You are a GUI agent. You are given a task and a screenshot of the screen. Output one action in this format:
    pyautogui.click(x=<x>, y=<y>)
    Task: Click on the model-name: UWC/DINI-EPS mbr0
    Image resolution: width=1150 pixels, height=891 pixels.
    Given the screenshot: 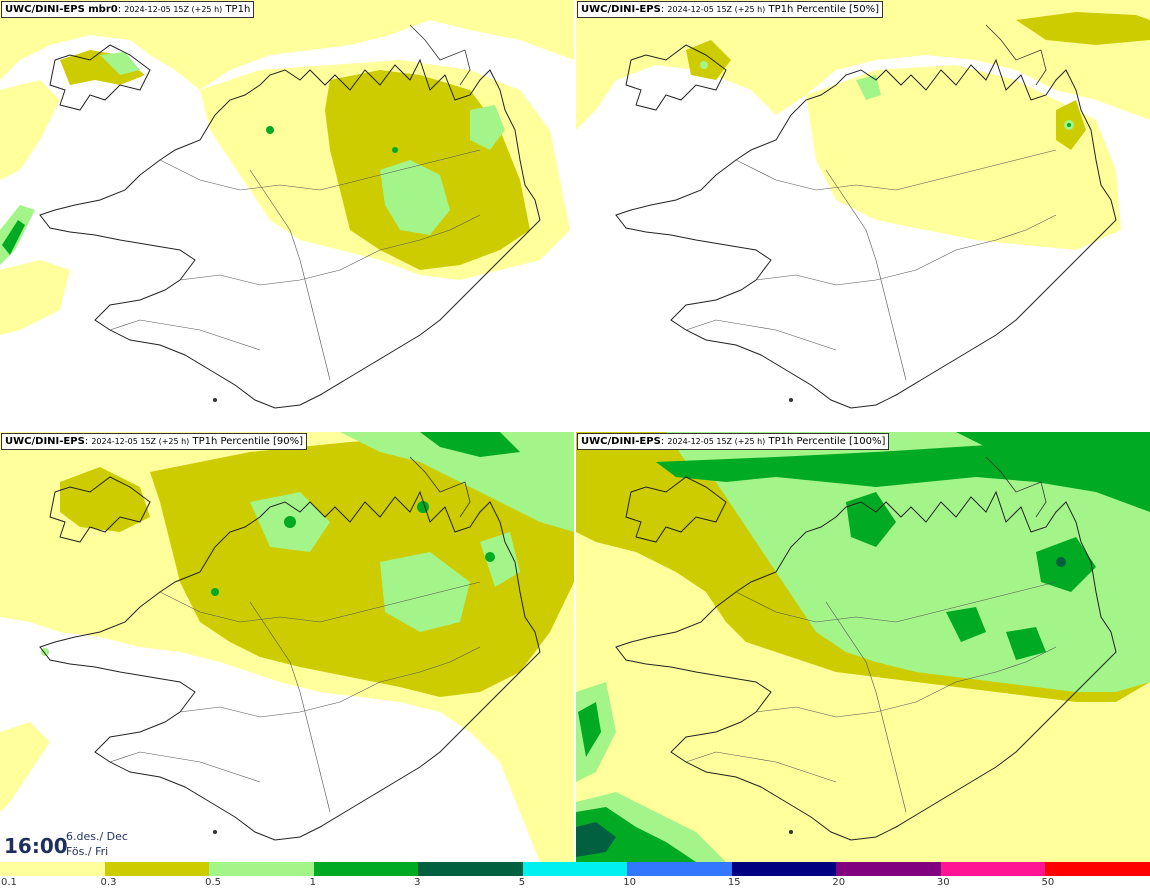 What is the action you would take?
    pyautogui.click(x=61, y=9)
    